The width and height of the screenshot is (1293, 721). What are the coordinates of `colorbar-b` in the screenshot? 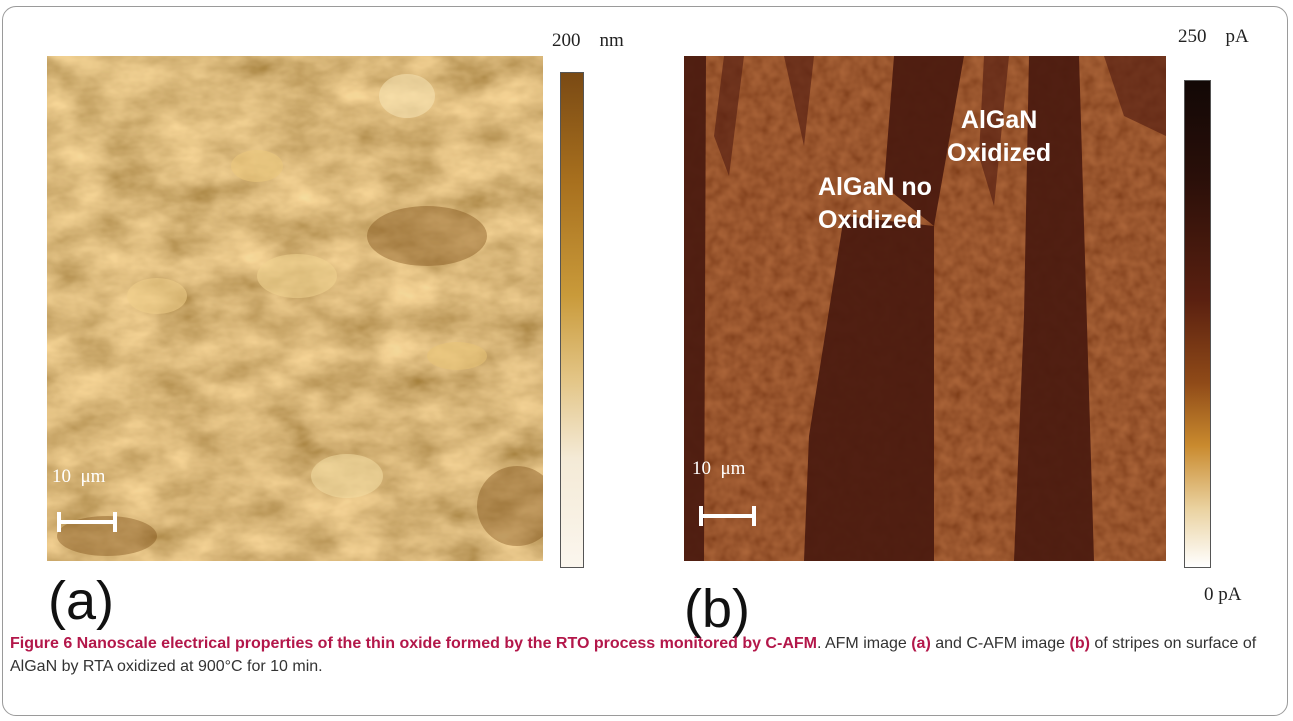 It's located at (1197, 324).